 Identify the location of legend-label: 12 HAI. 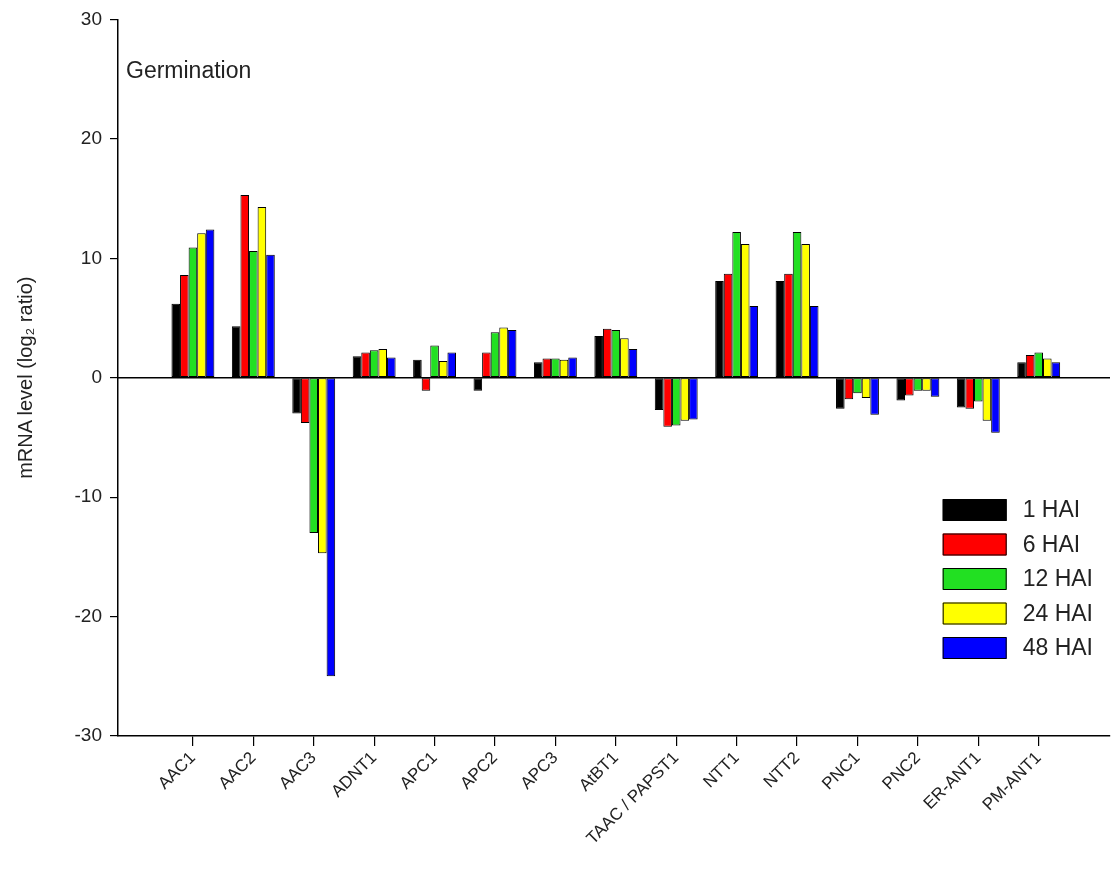
(1058, 578).